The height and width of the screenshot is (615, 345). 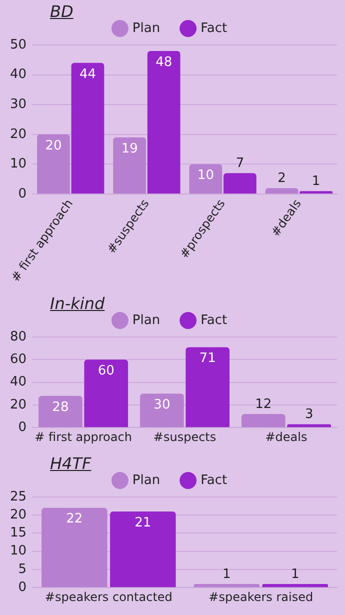 What do you see at coordinates (286, 437) in the screenshot?
I see `x-tick-label: #deals` at bounding box center [286, 437].